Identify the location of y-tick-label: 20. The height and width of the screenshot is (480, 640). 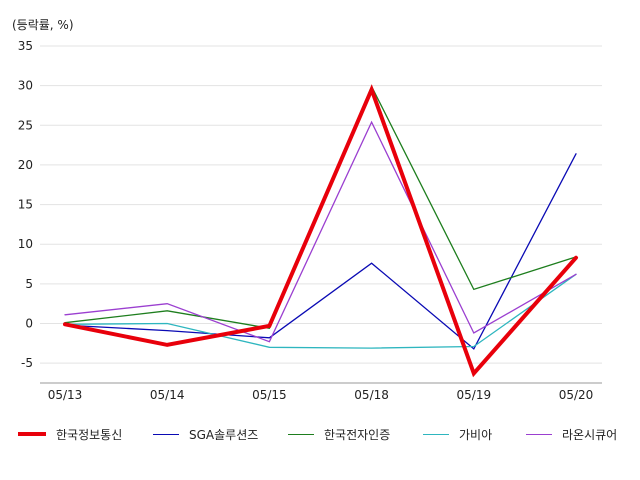
(25, 165).